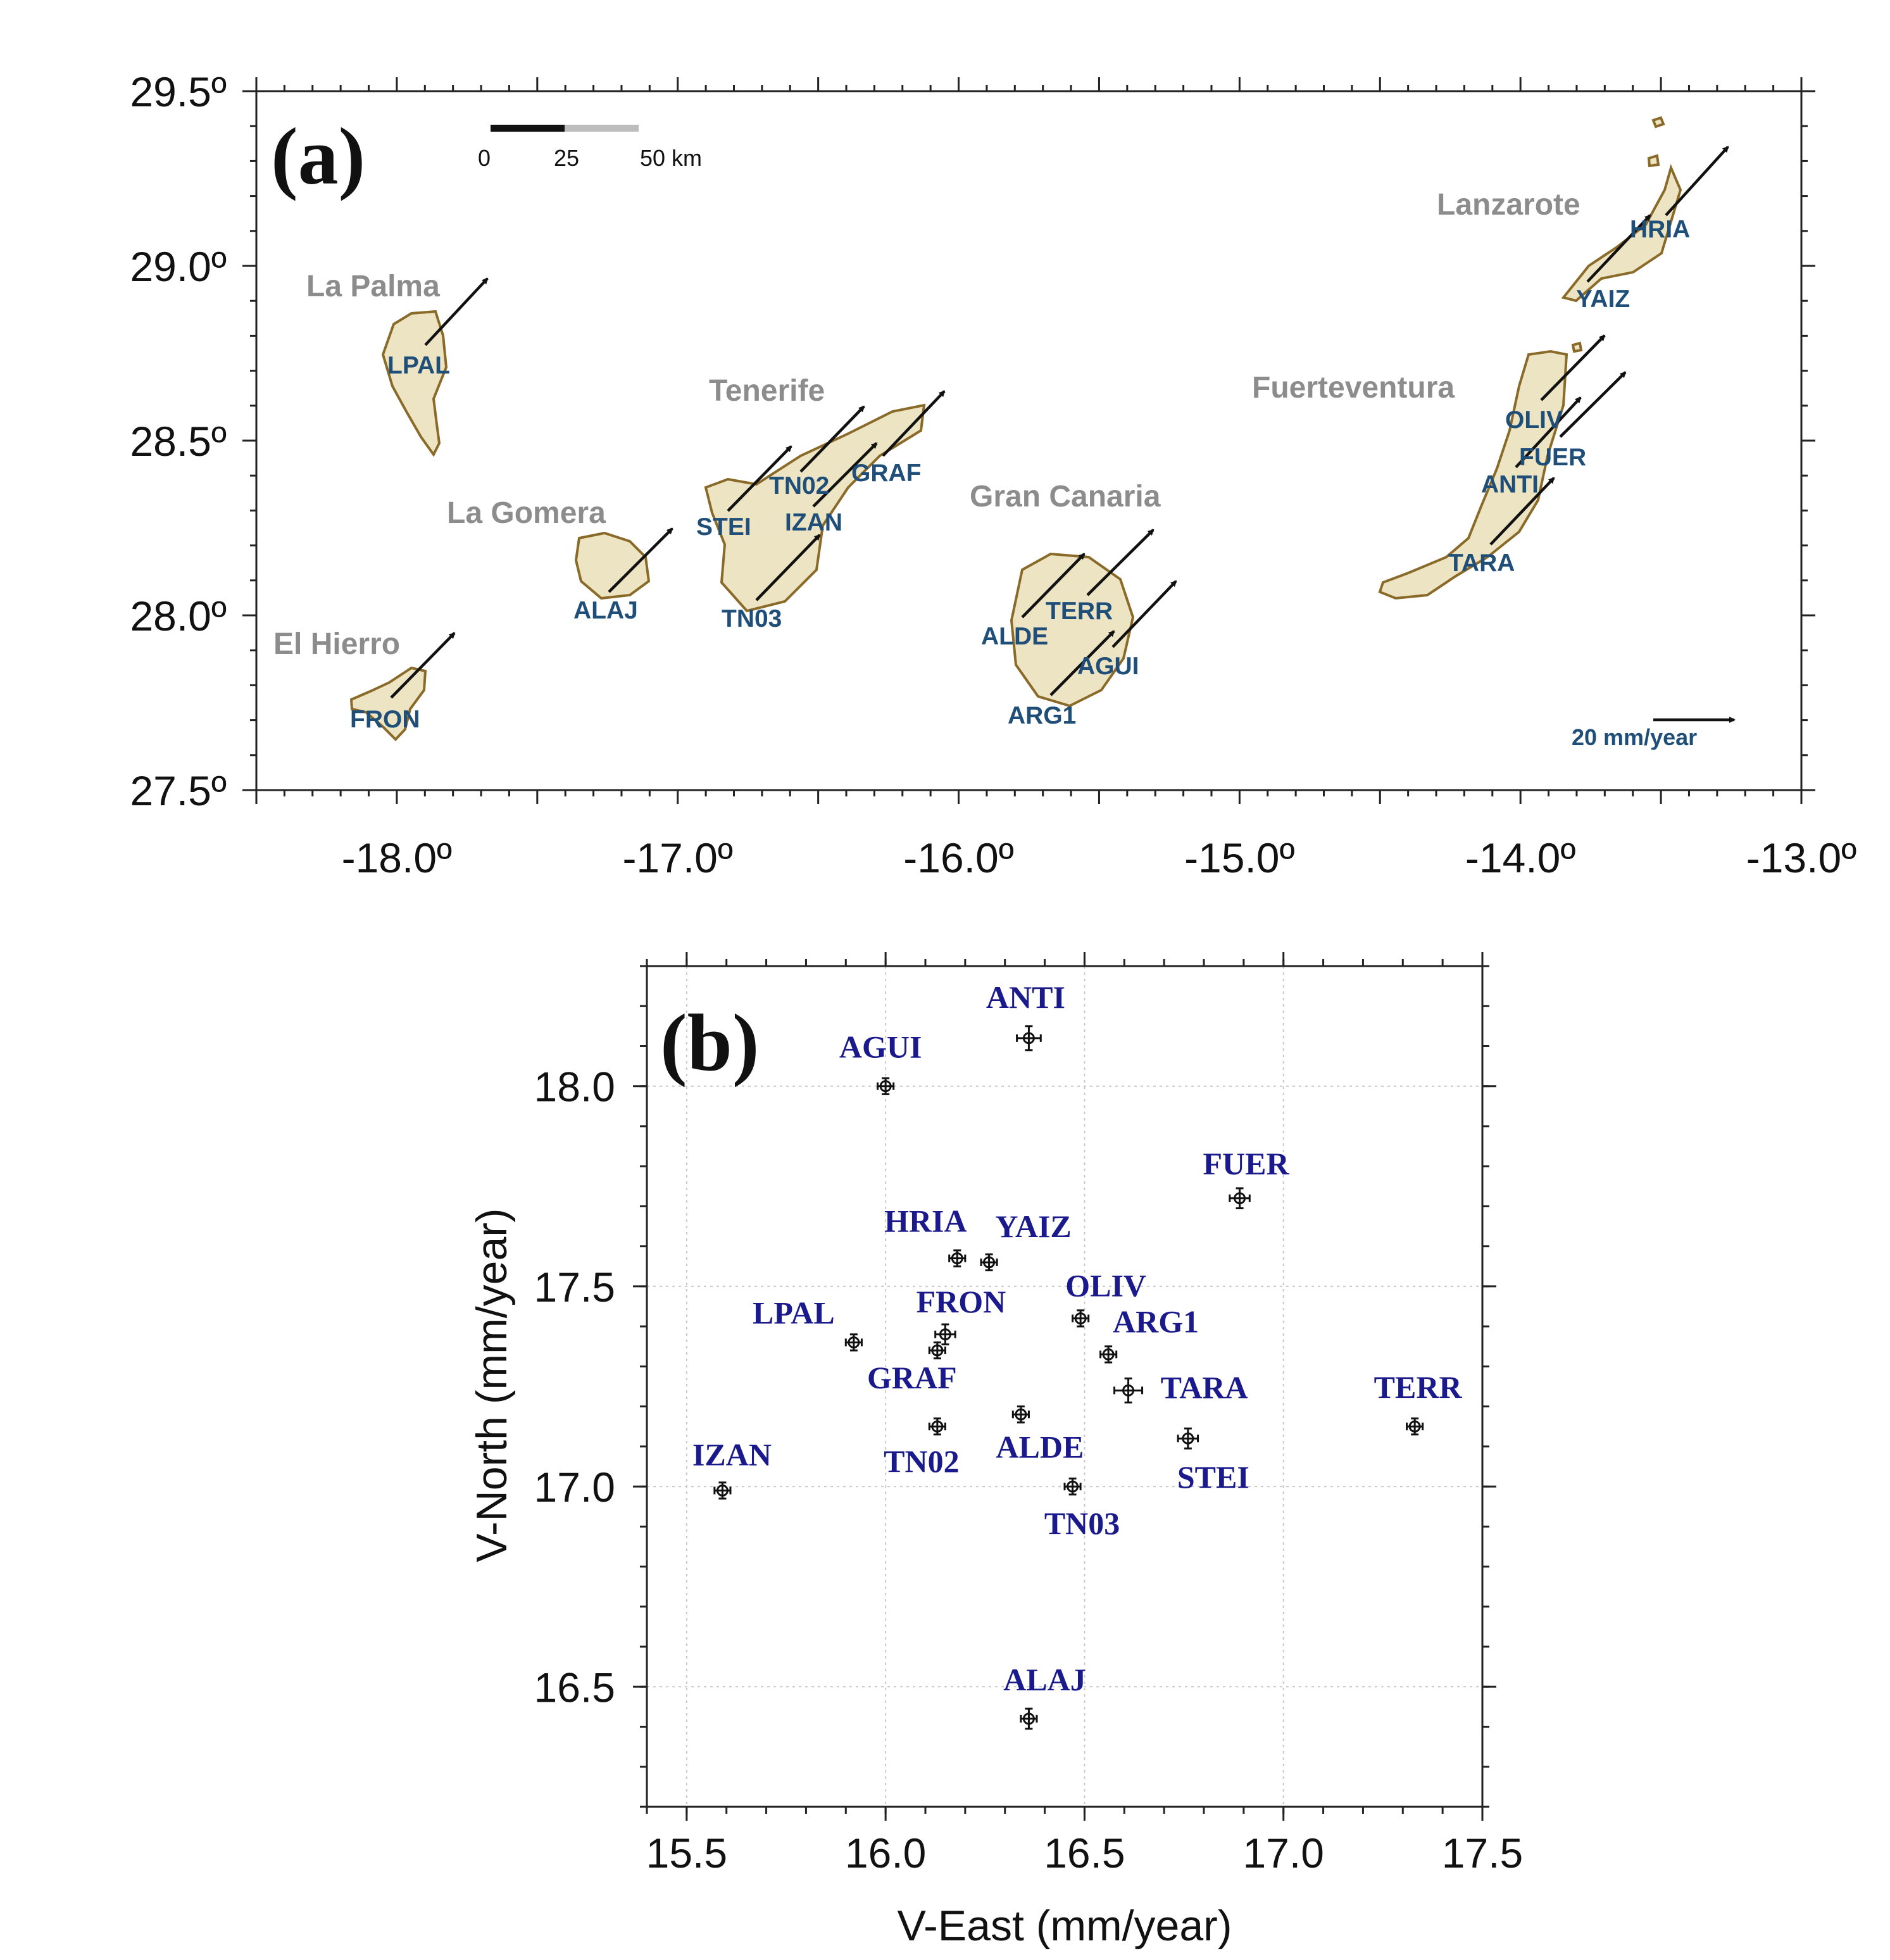 The image size is (1890, 1960). Describe the element at coordinates (423, 665) in the screenshot. I see `velocity-arrow-fron` at that location.